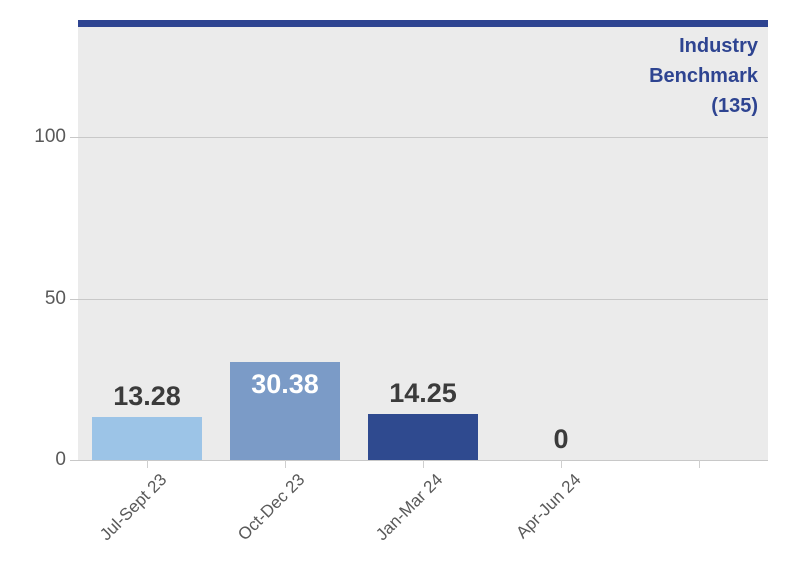 This screenshot has height=575, width=796. What do you see at coordinates (703, 76) in the screenshot?
I see `benchmark-label: Industry Benchmark (135)` at bounding box center [703, 76].